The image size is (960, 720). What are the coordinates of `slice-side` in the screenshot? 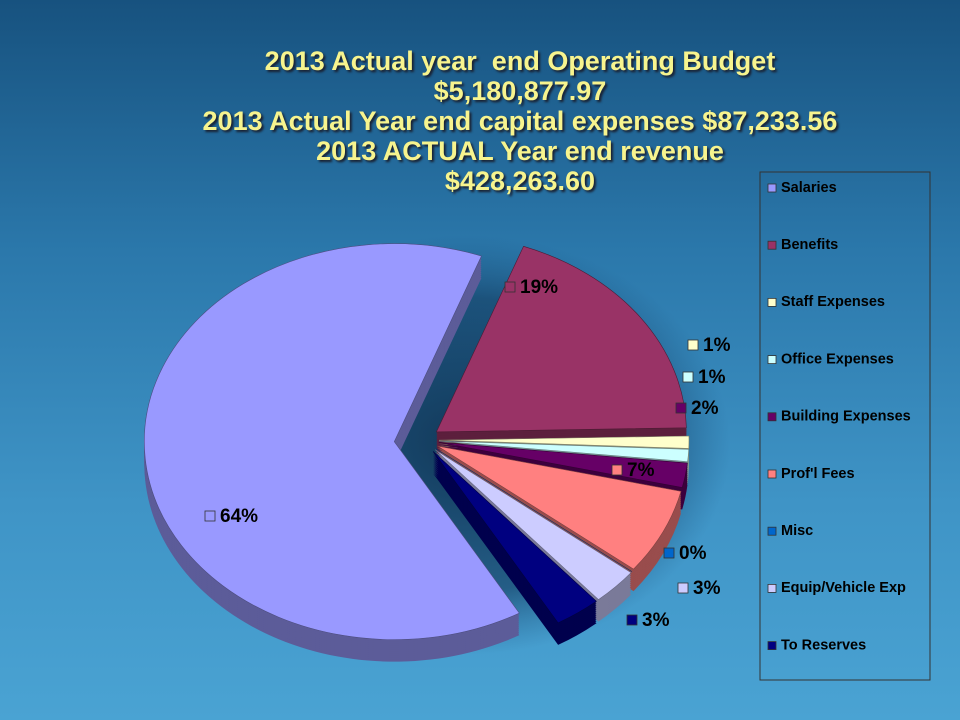 It's located at (563, 467).